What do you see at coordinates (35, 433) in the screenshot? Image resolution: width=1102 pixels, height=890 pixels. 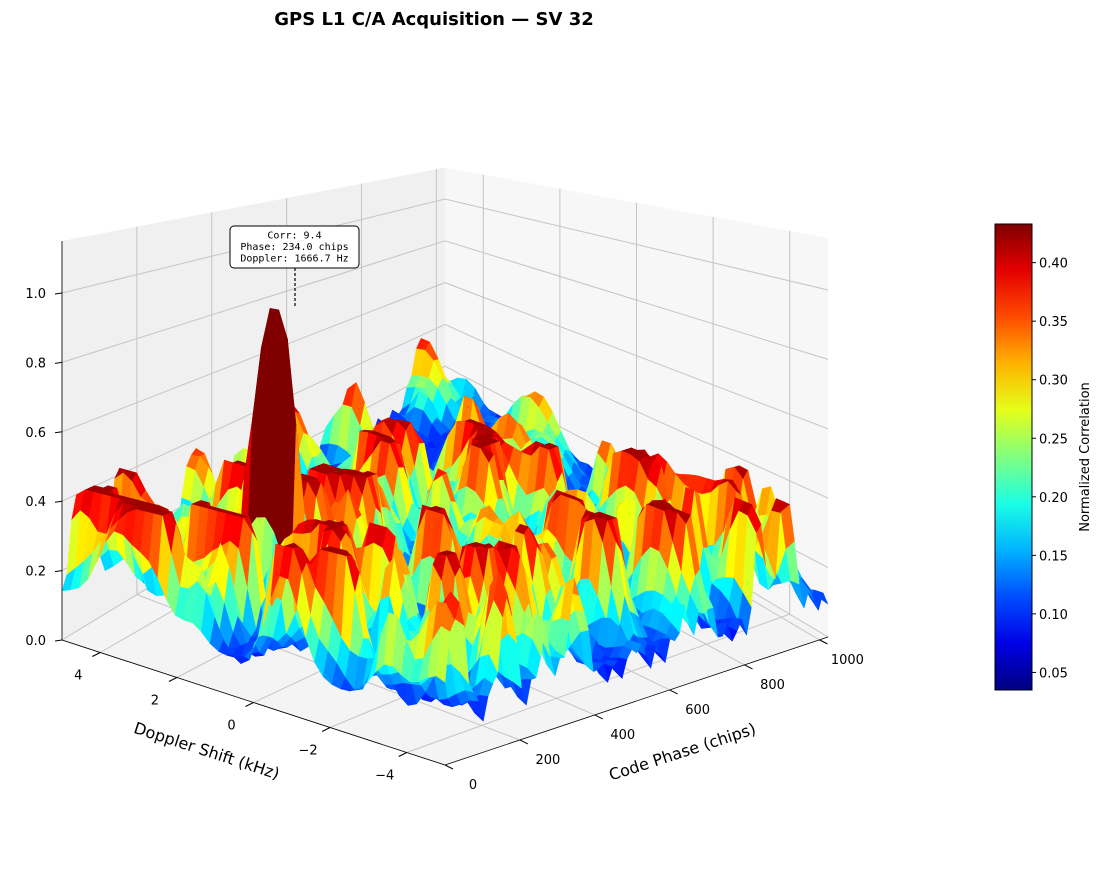 I see `z-tick-label: 0.6` at bounding box center [35, 433].